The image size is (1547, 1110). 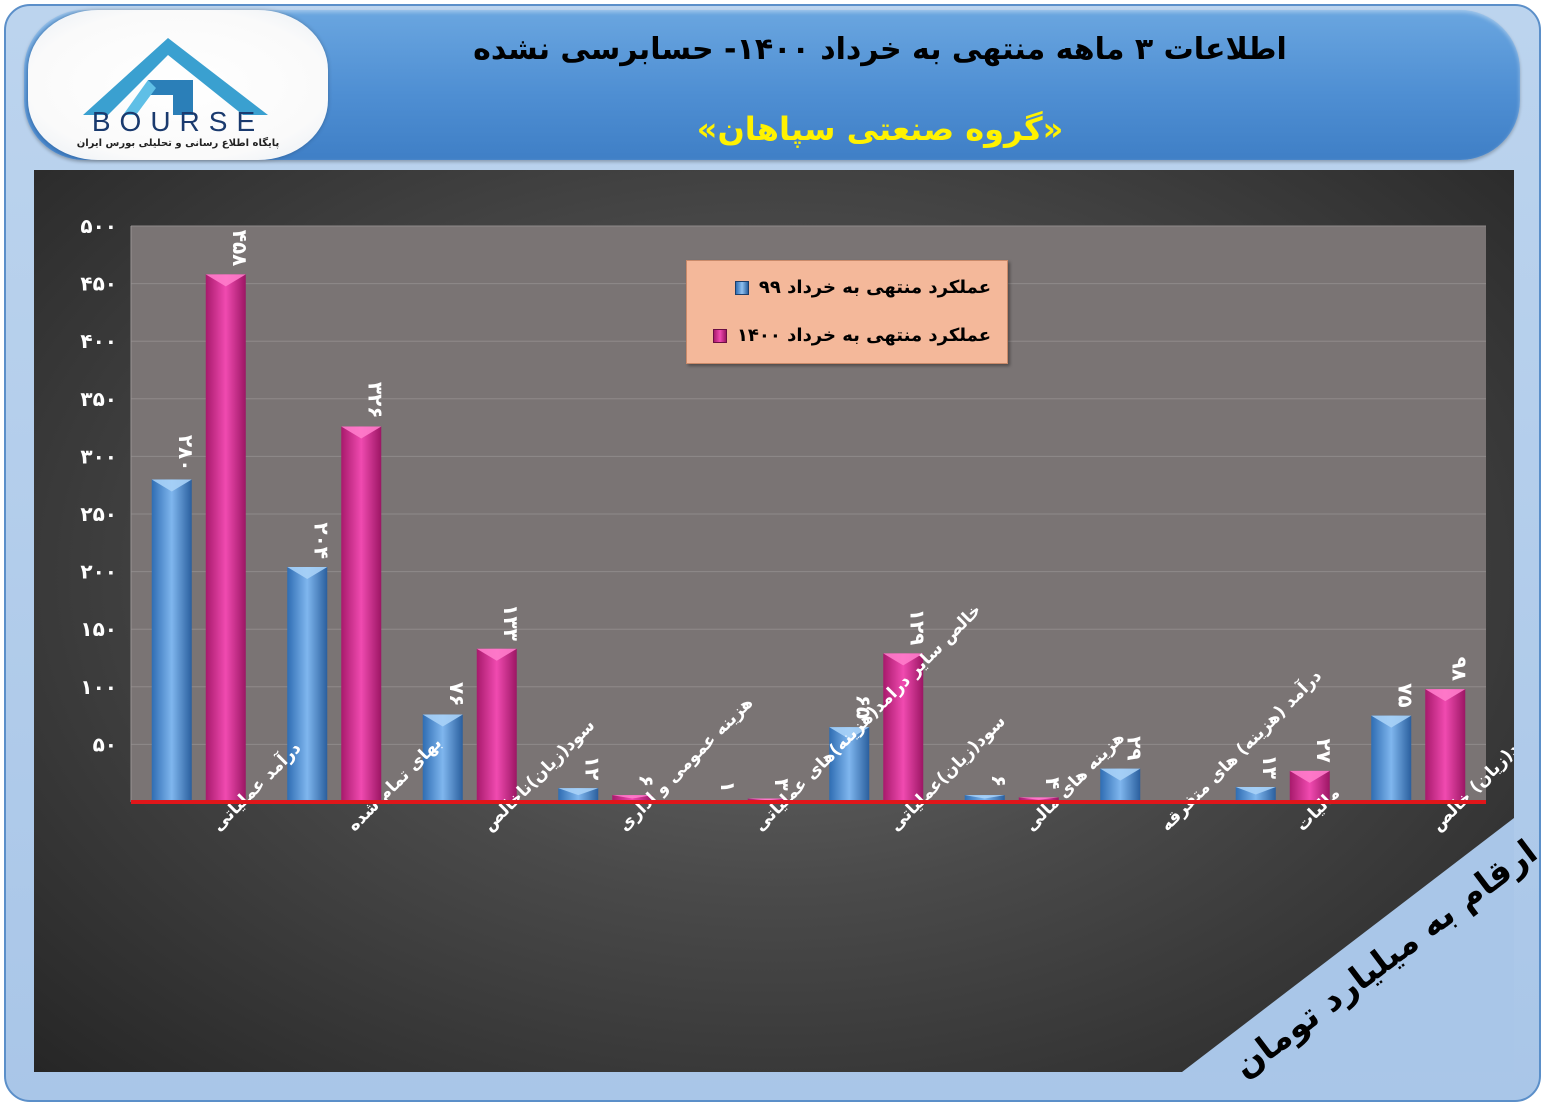 What do you see at coordinates (98, 456) in the screenshot?
I see `y-tick-label: ۳۰۰` at bounding box center [98, 456].